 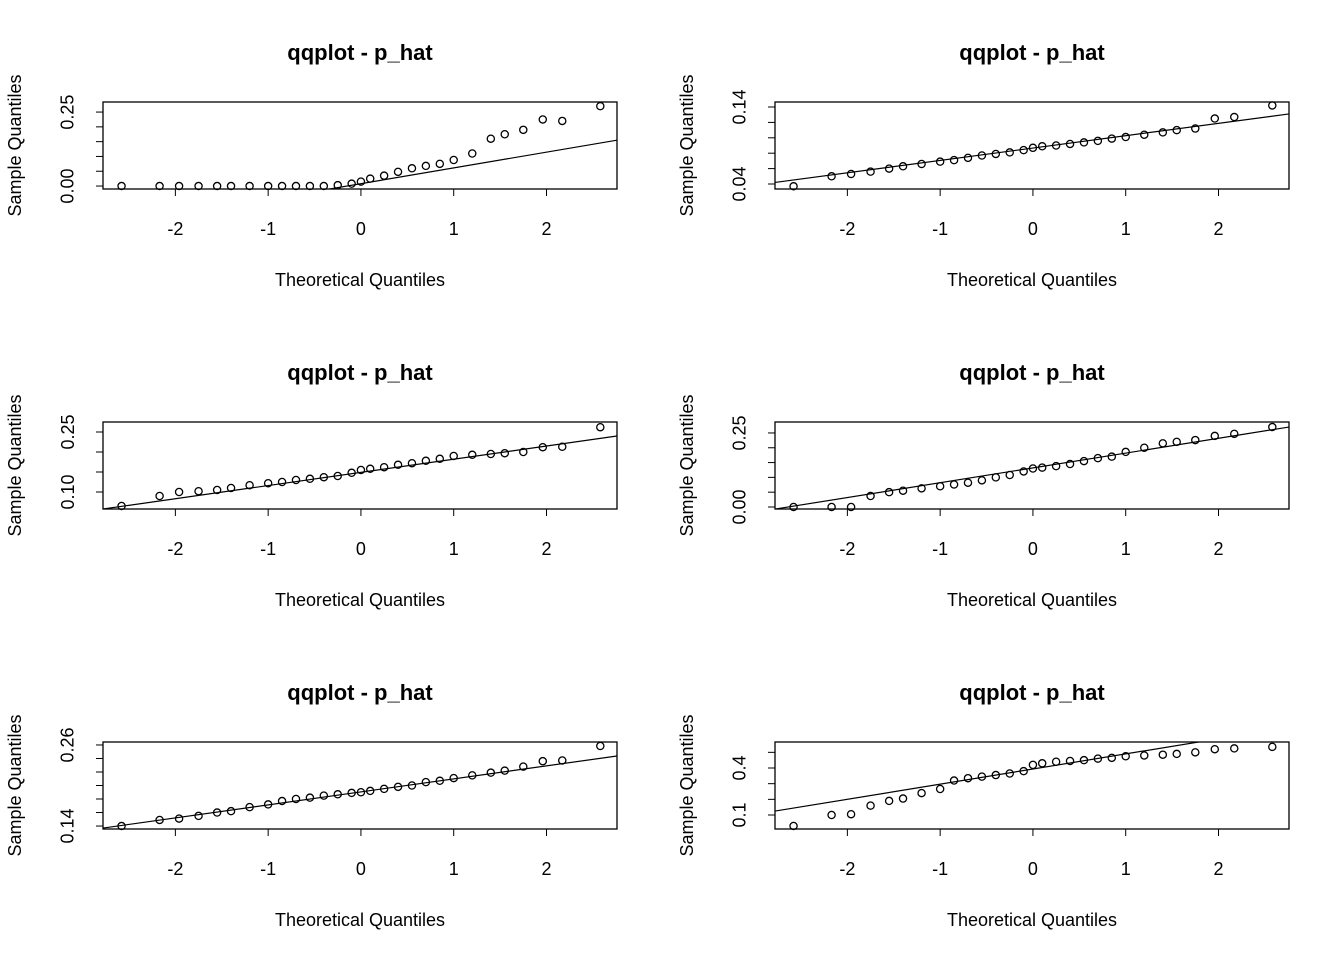 What do you see at coordinates (740, 767) in the screenshot?
I see `y-tick-label: 0.4` at bounding box center [740, 767].